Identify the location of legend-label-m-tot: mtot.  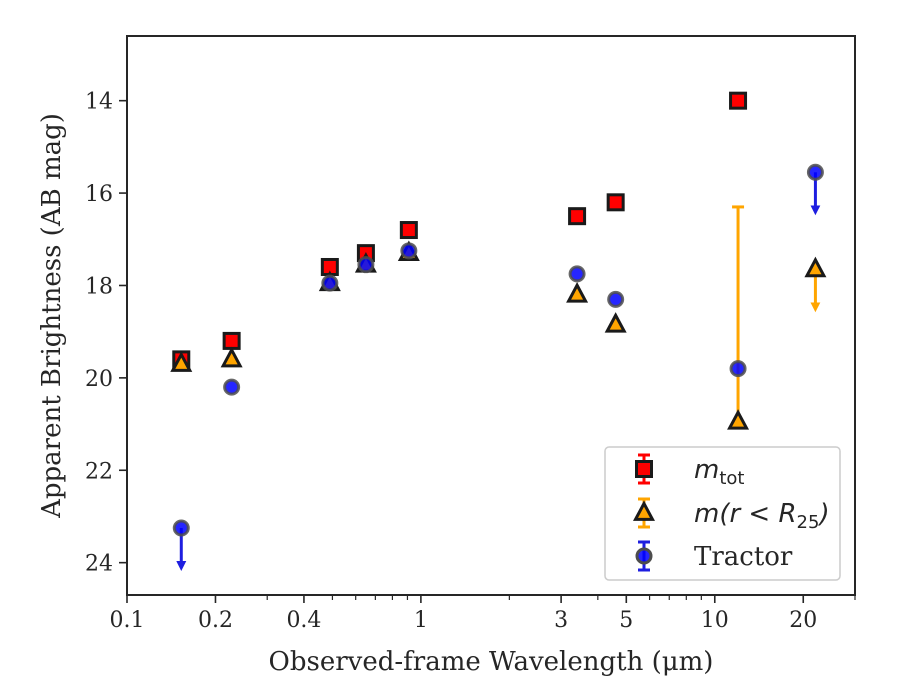
(719, 472).